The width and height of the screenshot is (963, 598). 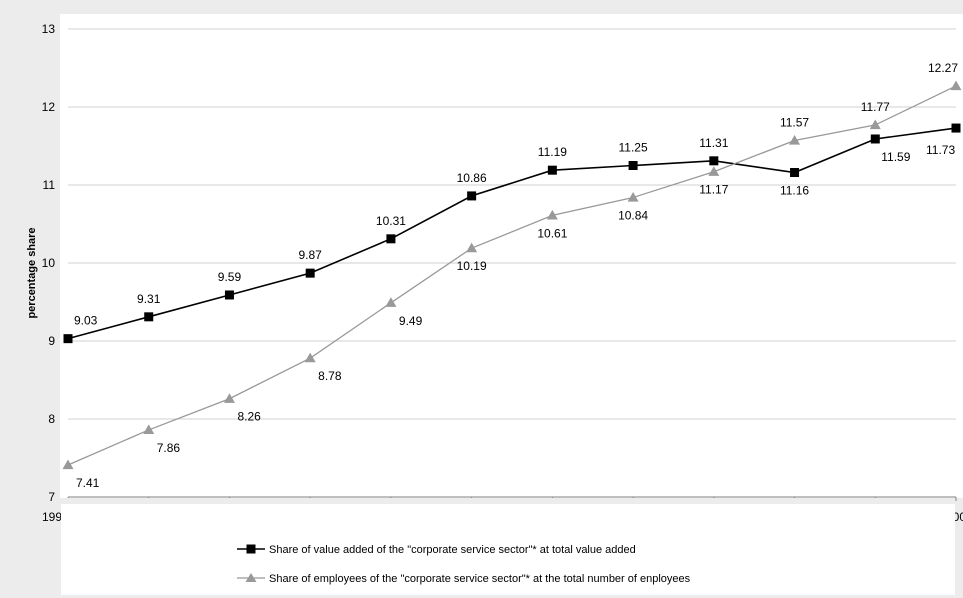 I want to click on y-tick-label: 12, so click(x=49, y=107).